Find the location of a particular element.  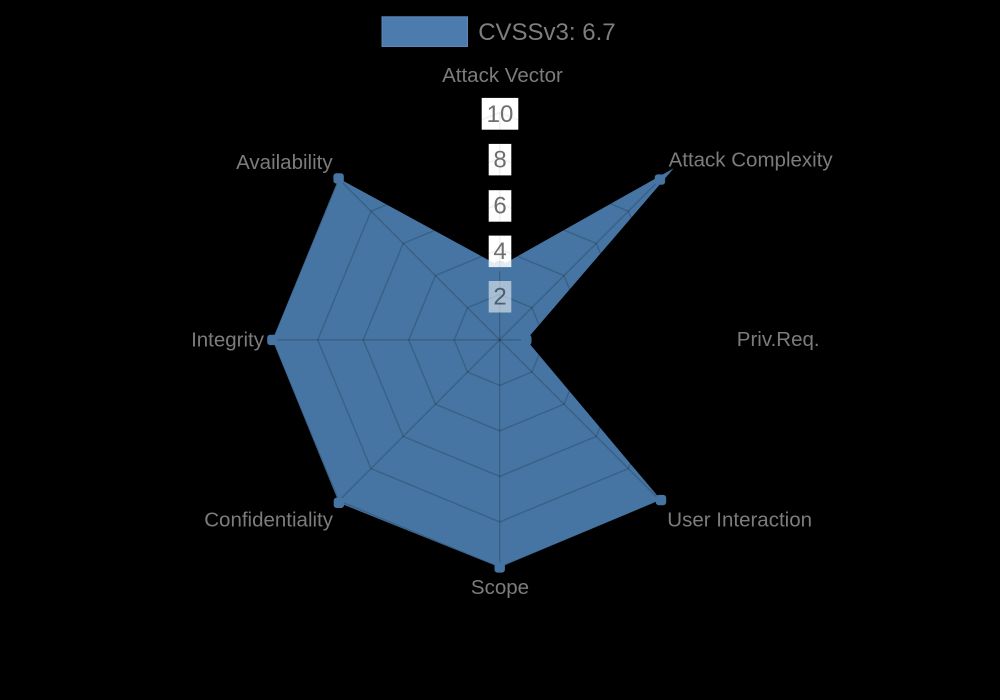

svg-text: Priv.Req. is located at coordinates (778, 339).